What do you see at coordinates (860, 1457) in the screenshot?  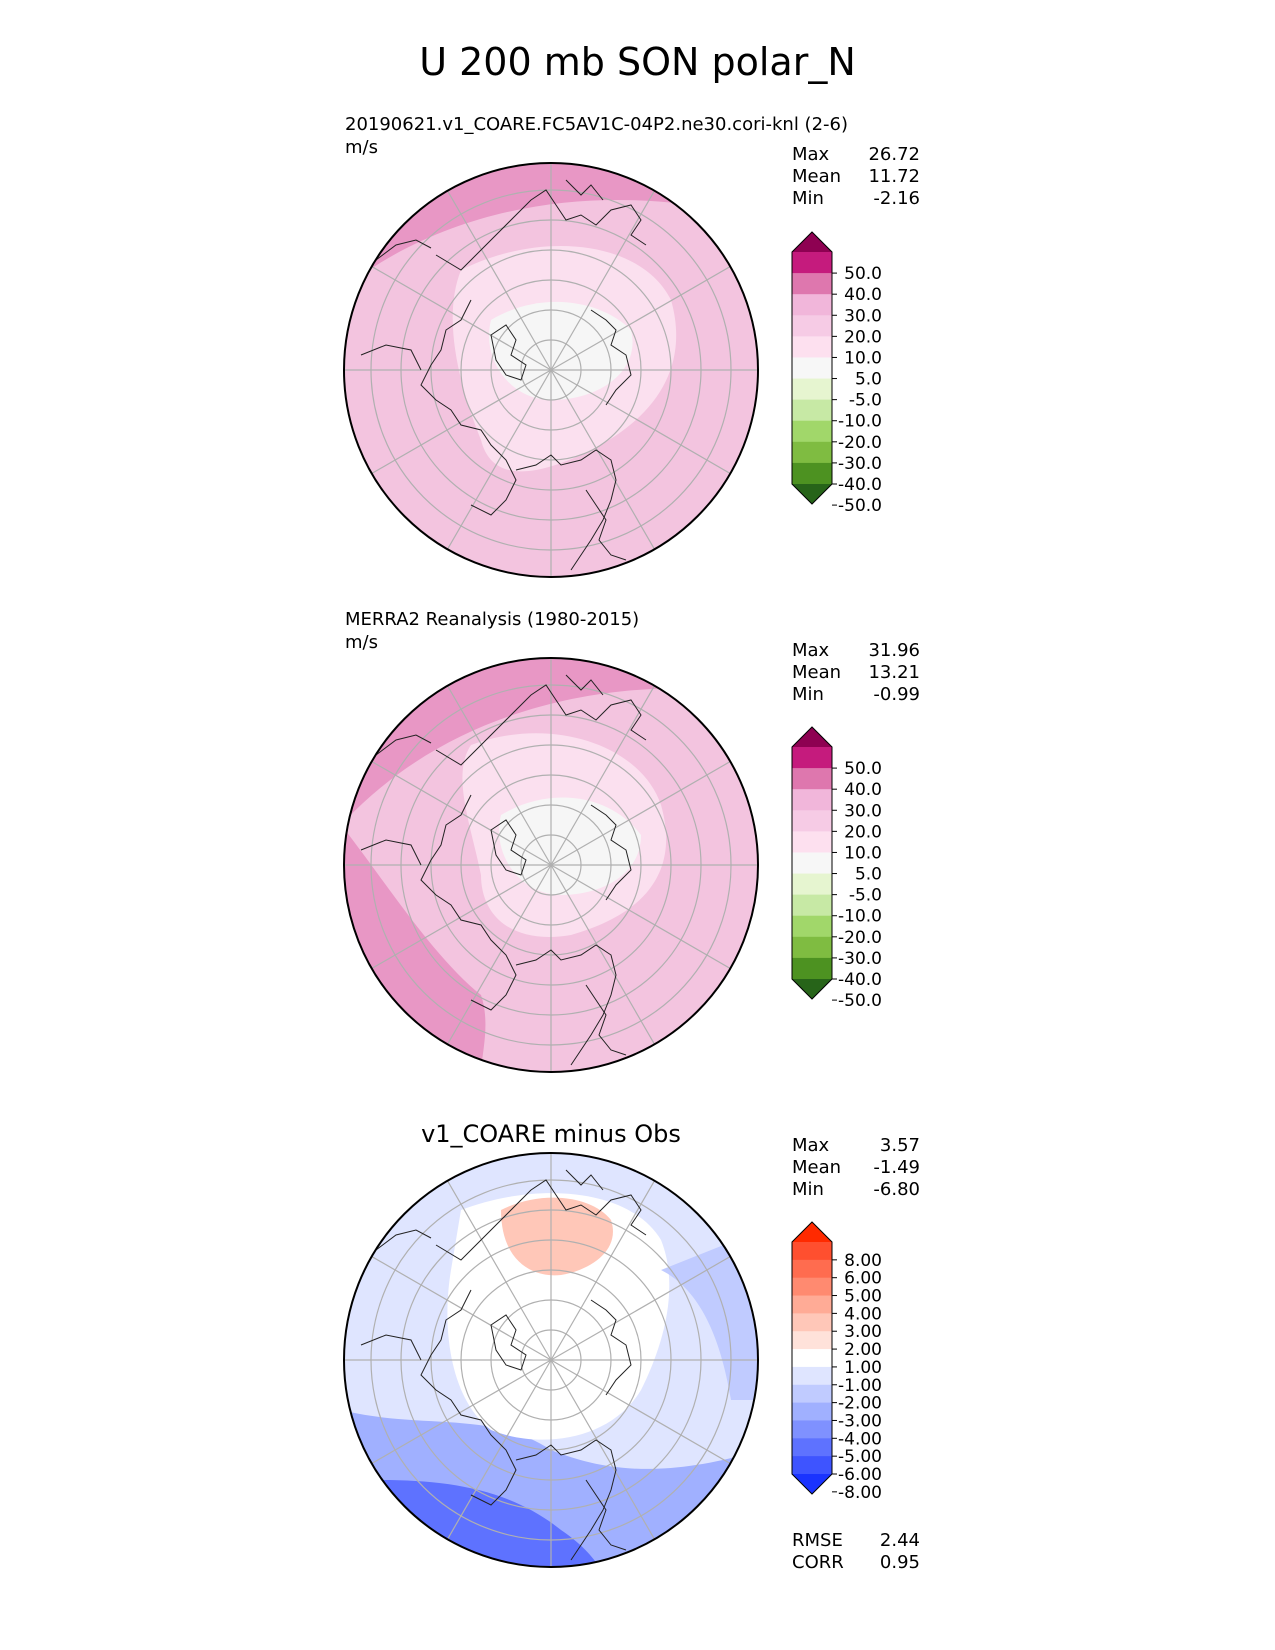 I see `colorbar-tick-label: -5.00` at bounding box center [860, 1457].